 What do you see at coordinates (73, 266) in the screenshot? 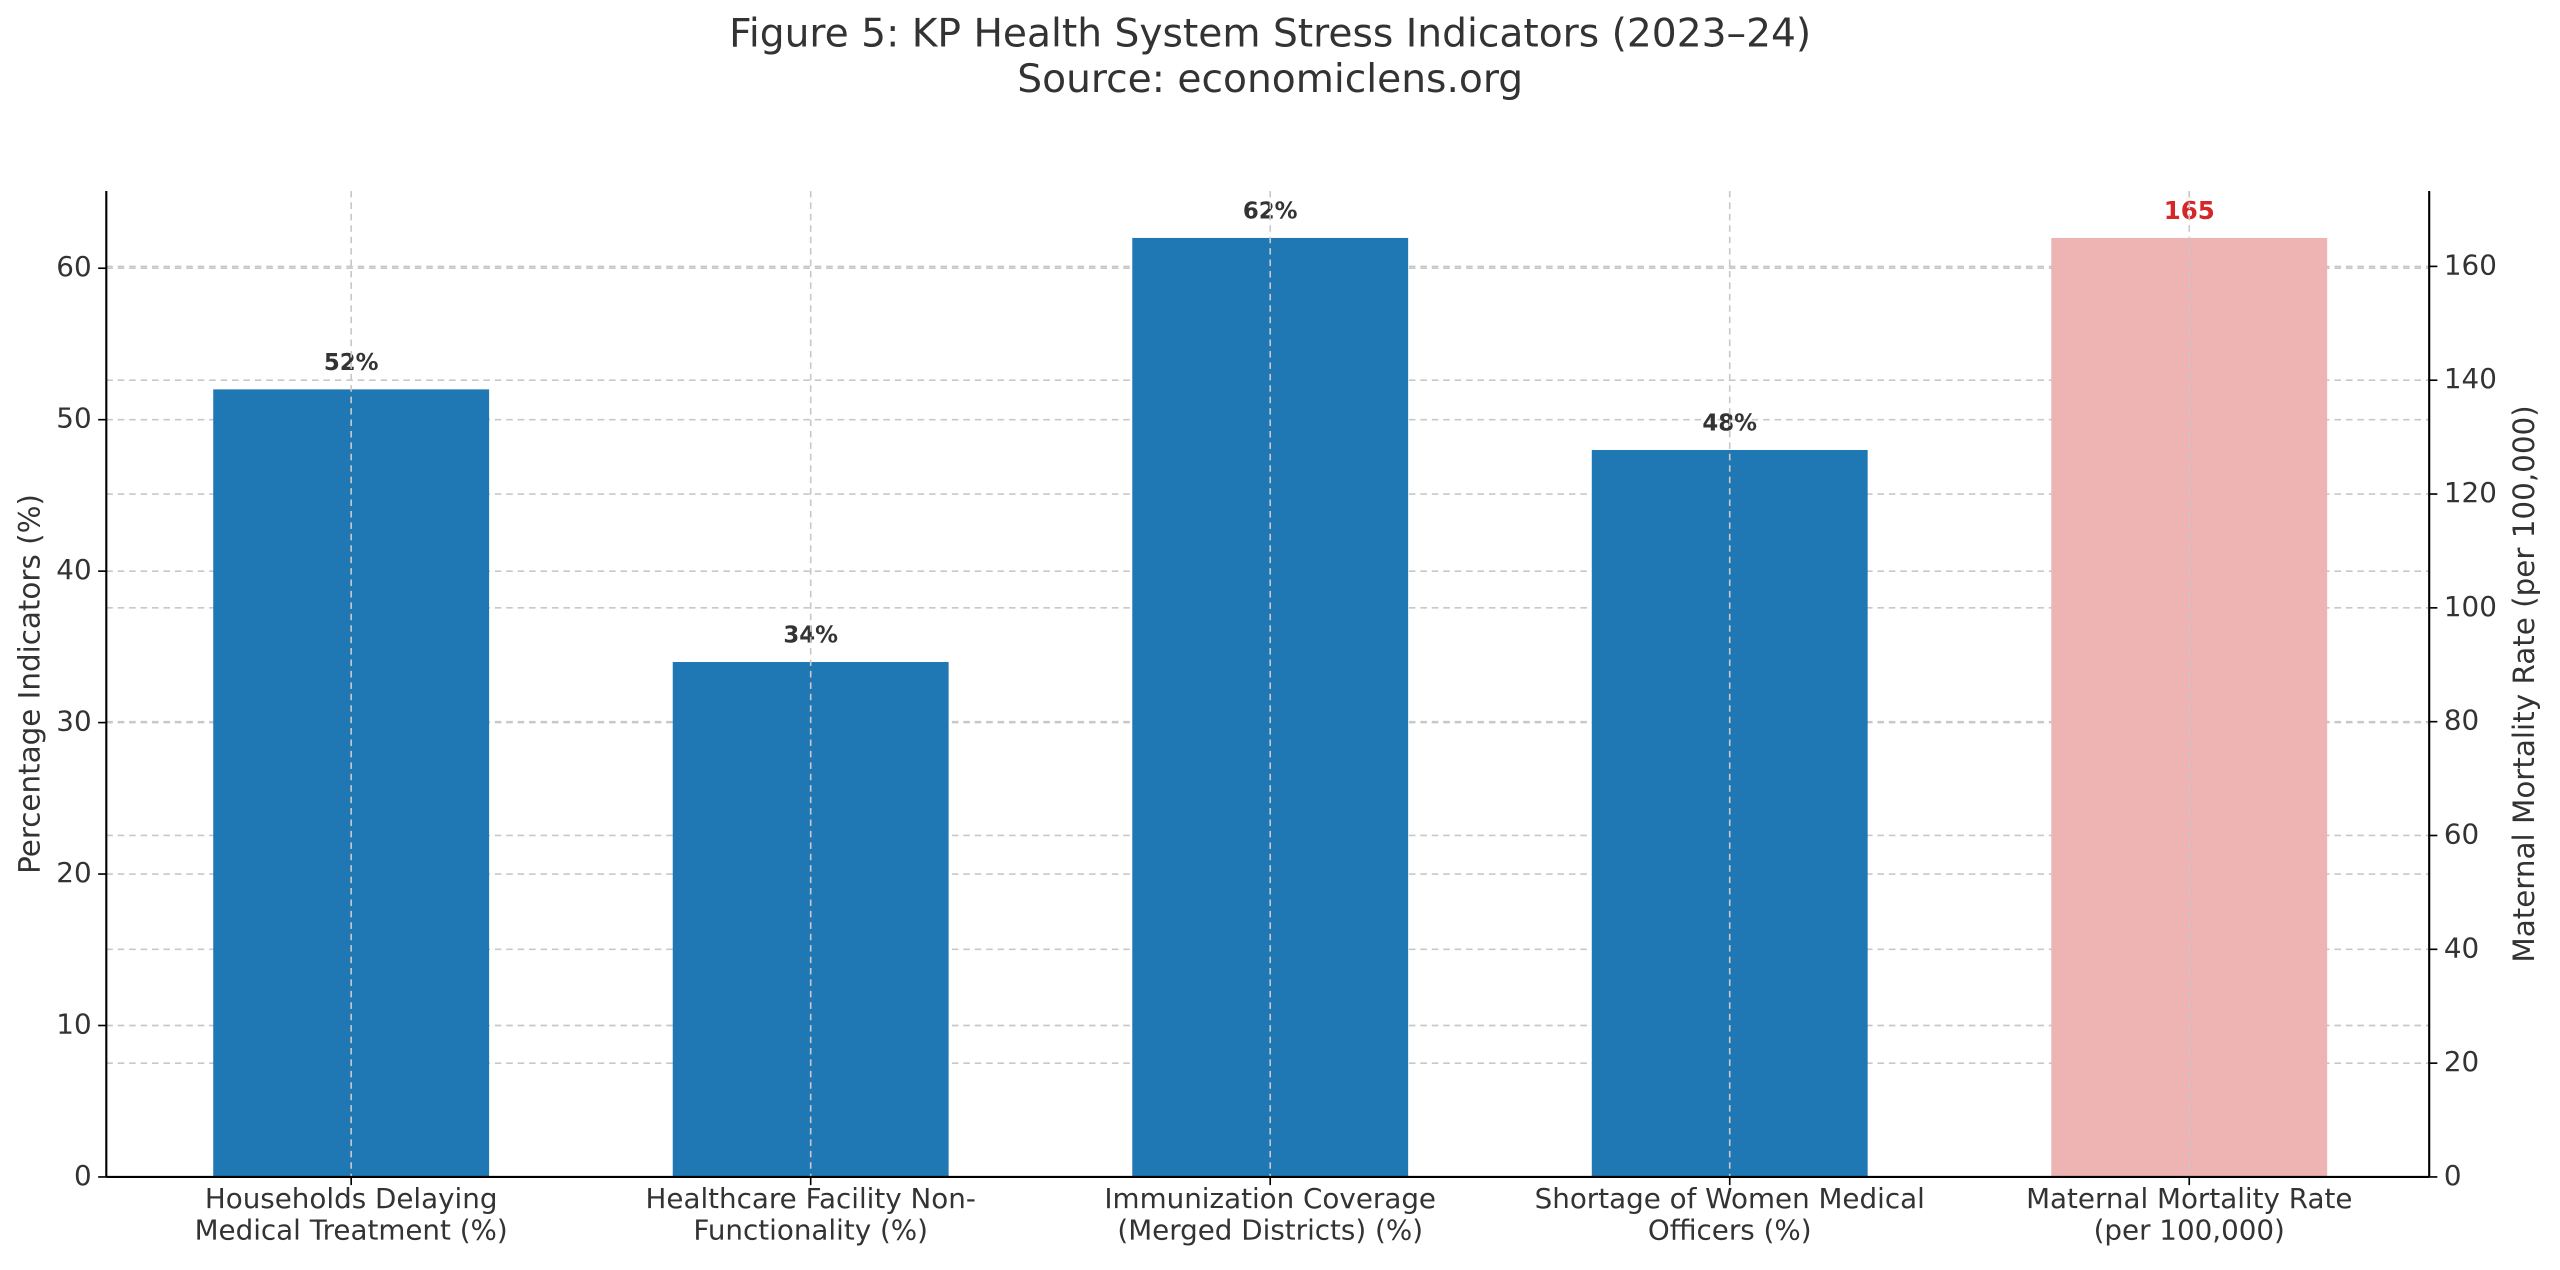
I see `y-tick-label: 60` at bounding box center [73, 266].